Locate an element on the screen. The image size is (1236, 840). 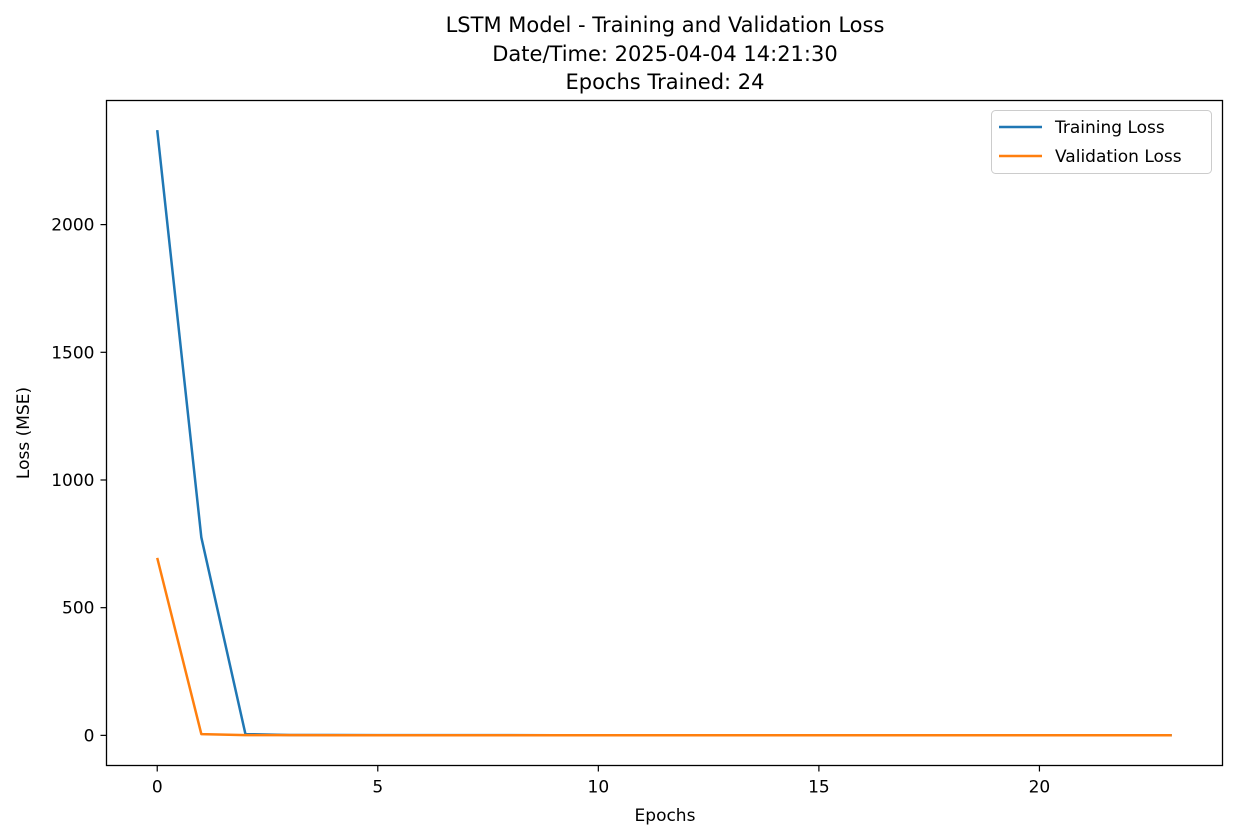
y-tick-label: 1000 is located at coordinates (72, 481).